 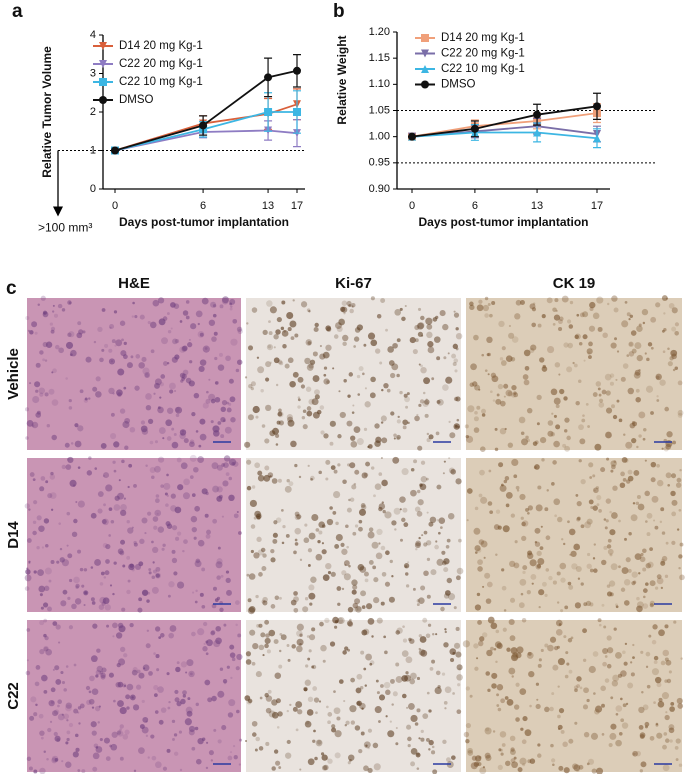 I want to click on data-point, so click(x=203, y=125).